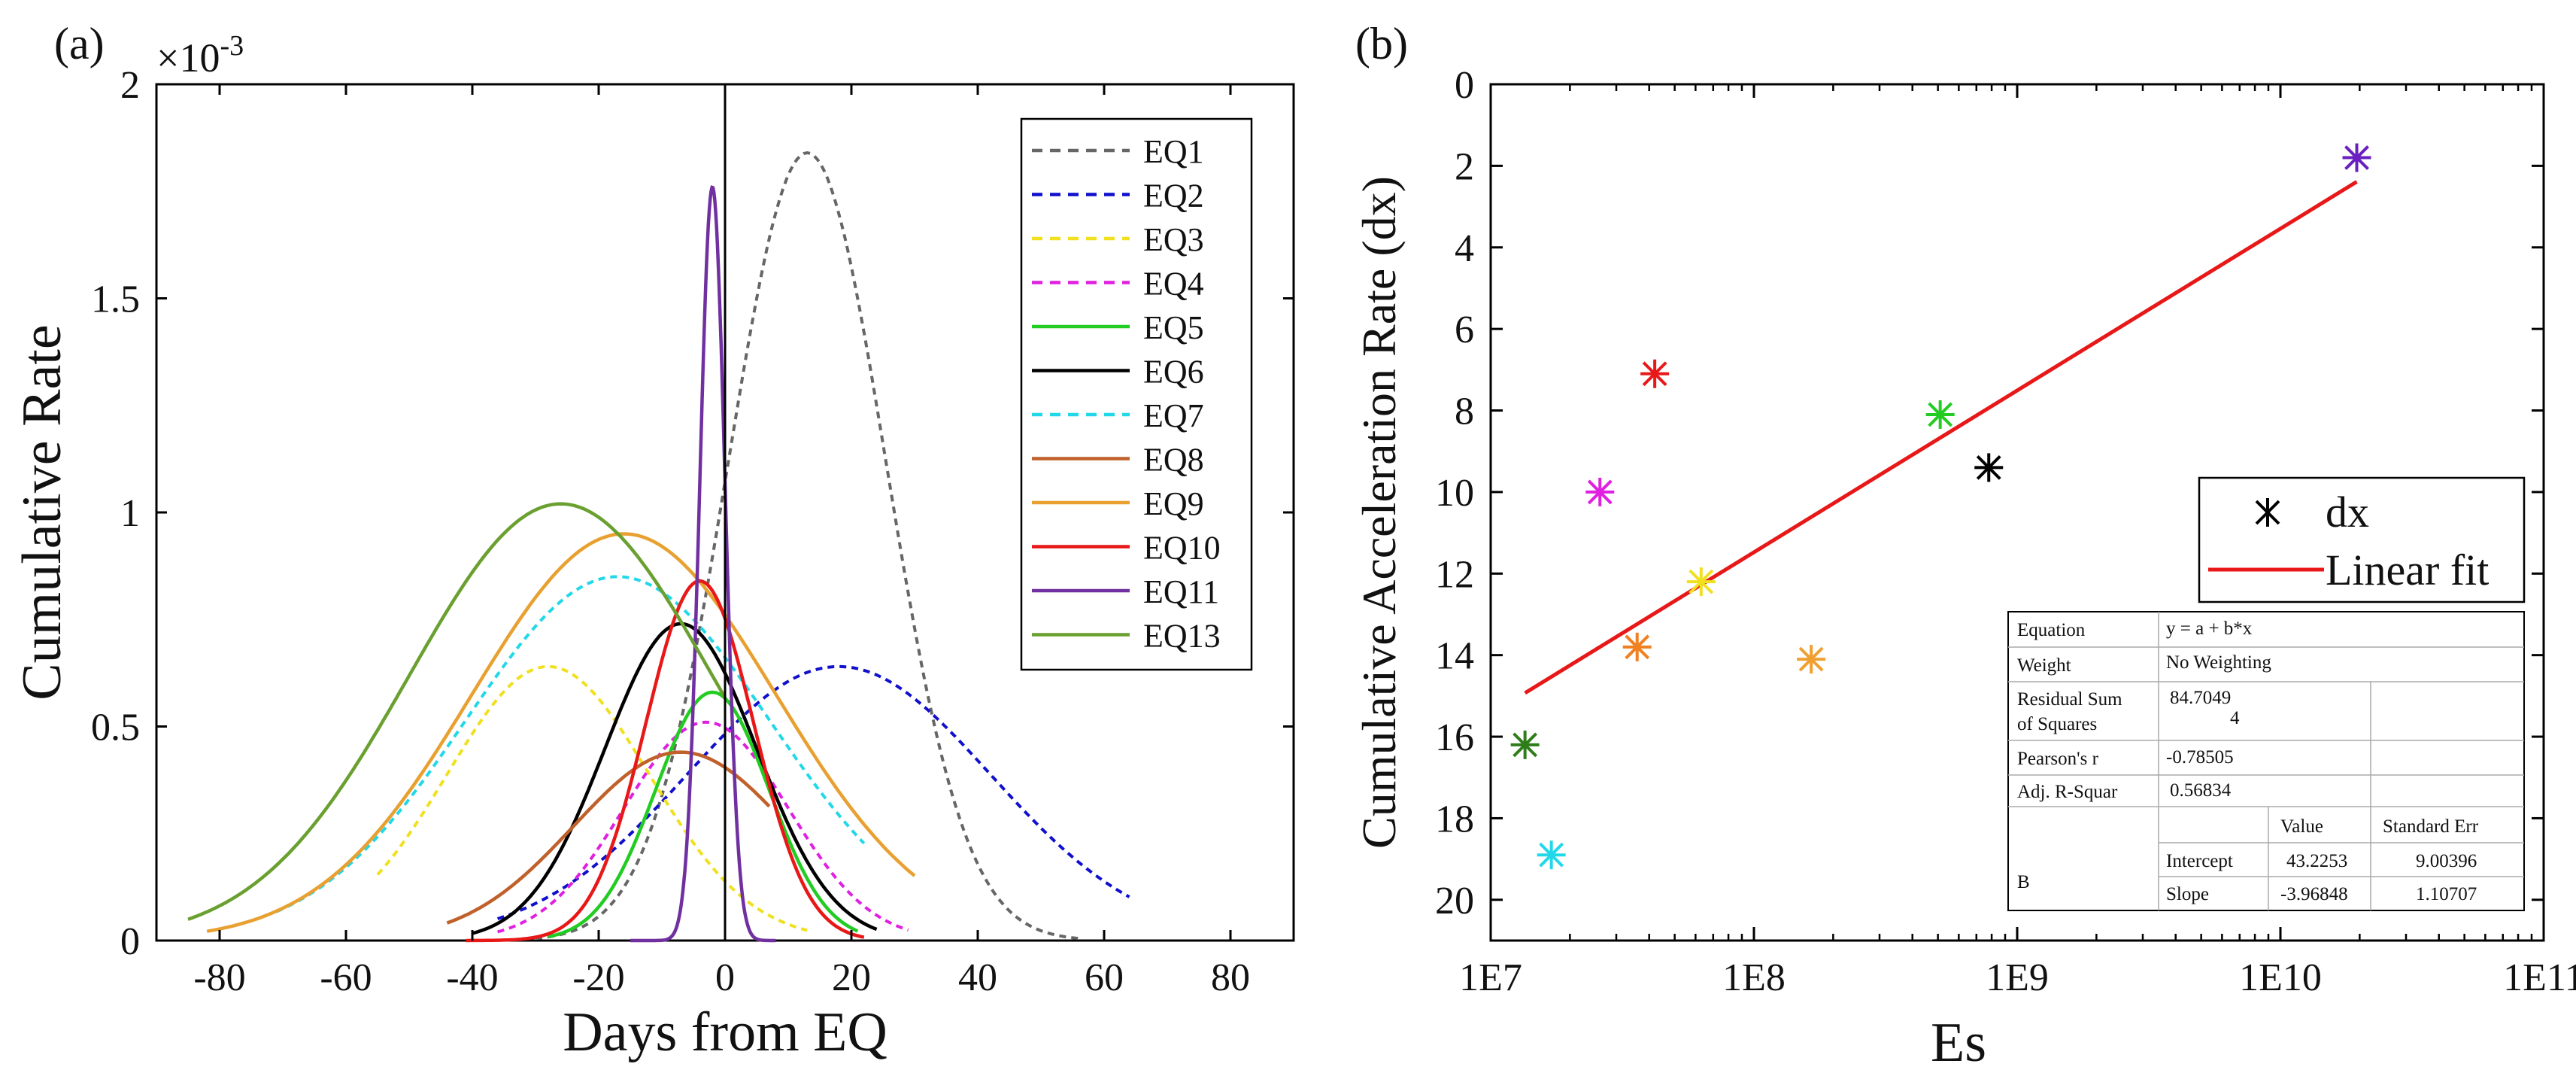 Image resolution: width=2576 pixels, height=1076 pixels. I want to click on curve-eq9, so click(561, 732).